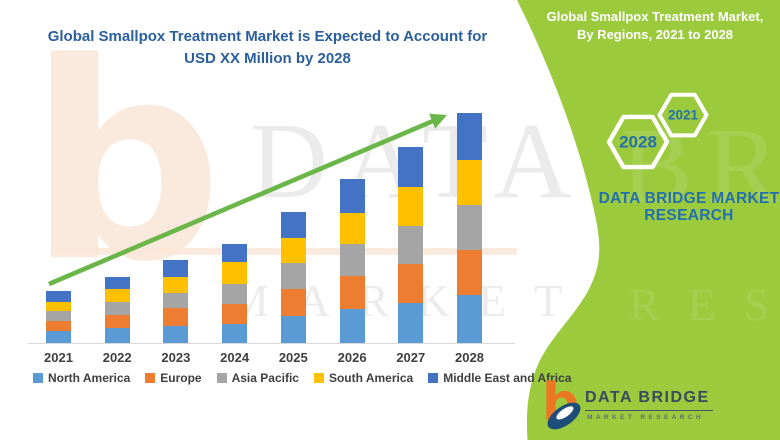 Image resolution: width=780 pixels, height=440 pixels. Describe the element at coordinates (181, 378) in the screenshot. I see `legend-label: Europe` at that location.